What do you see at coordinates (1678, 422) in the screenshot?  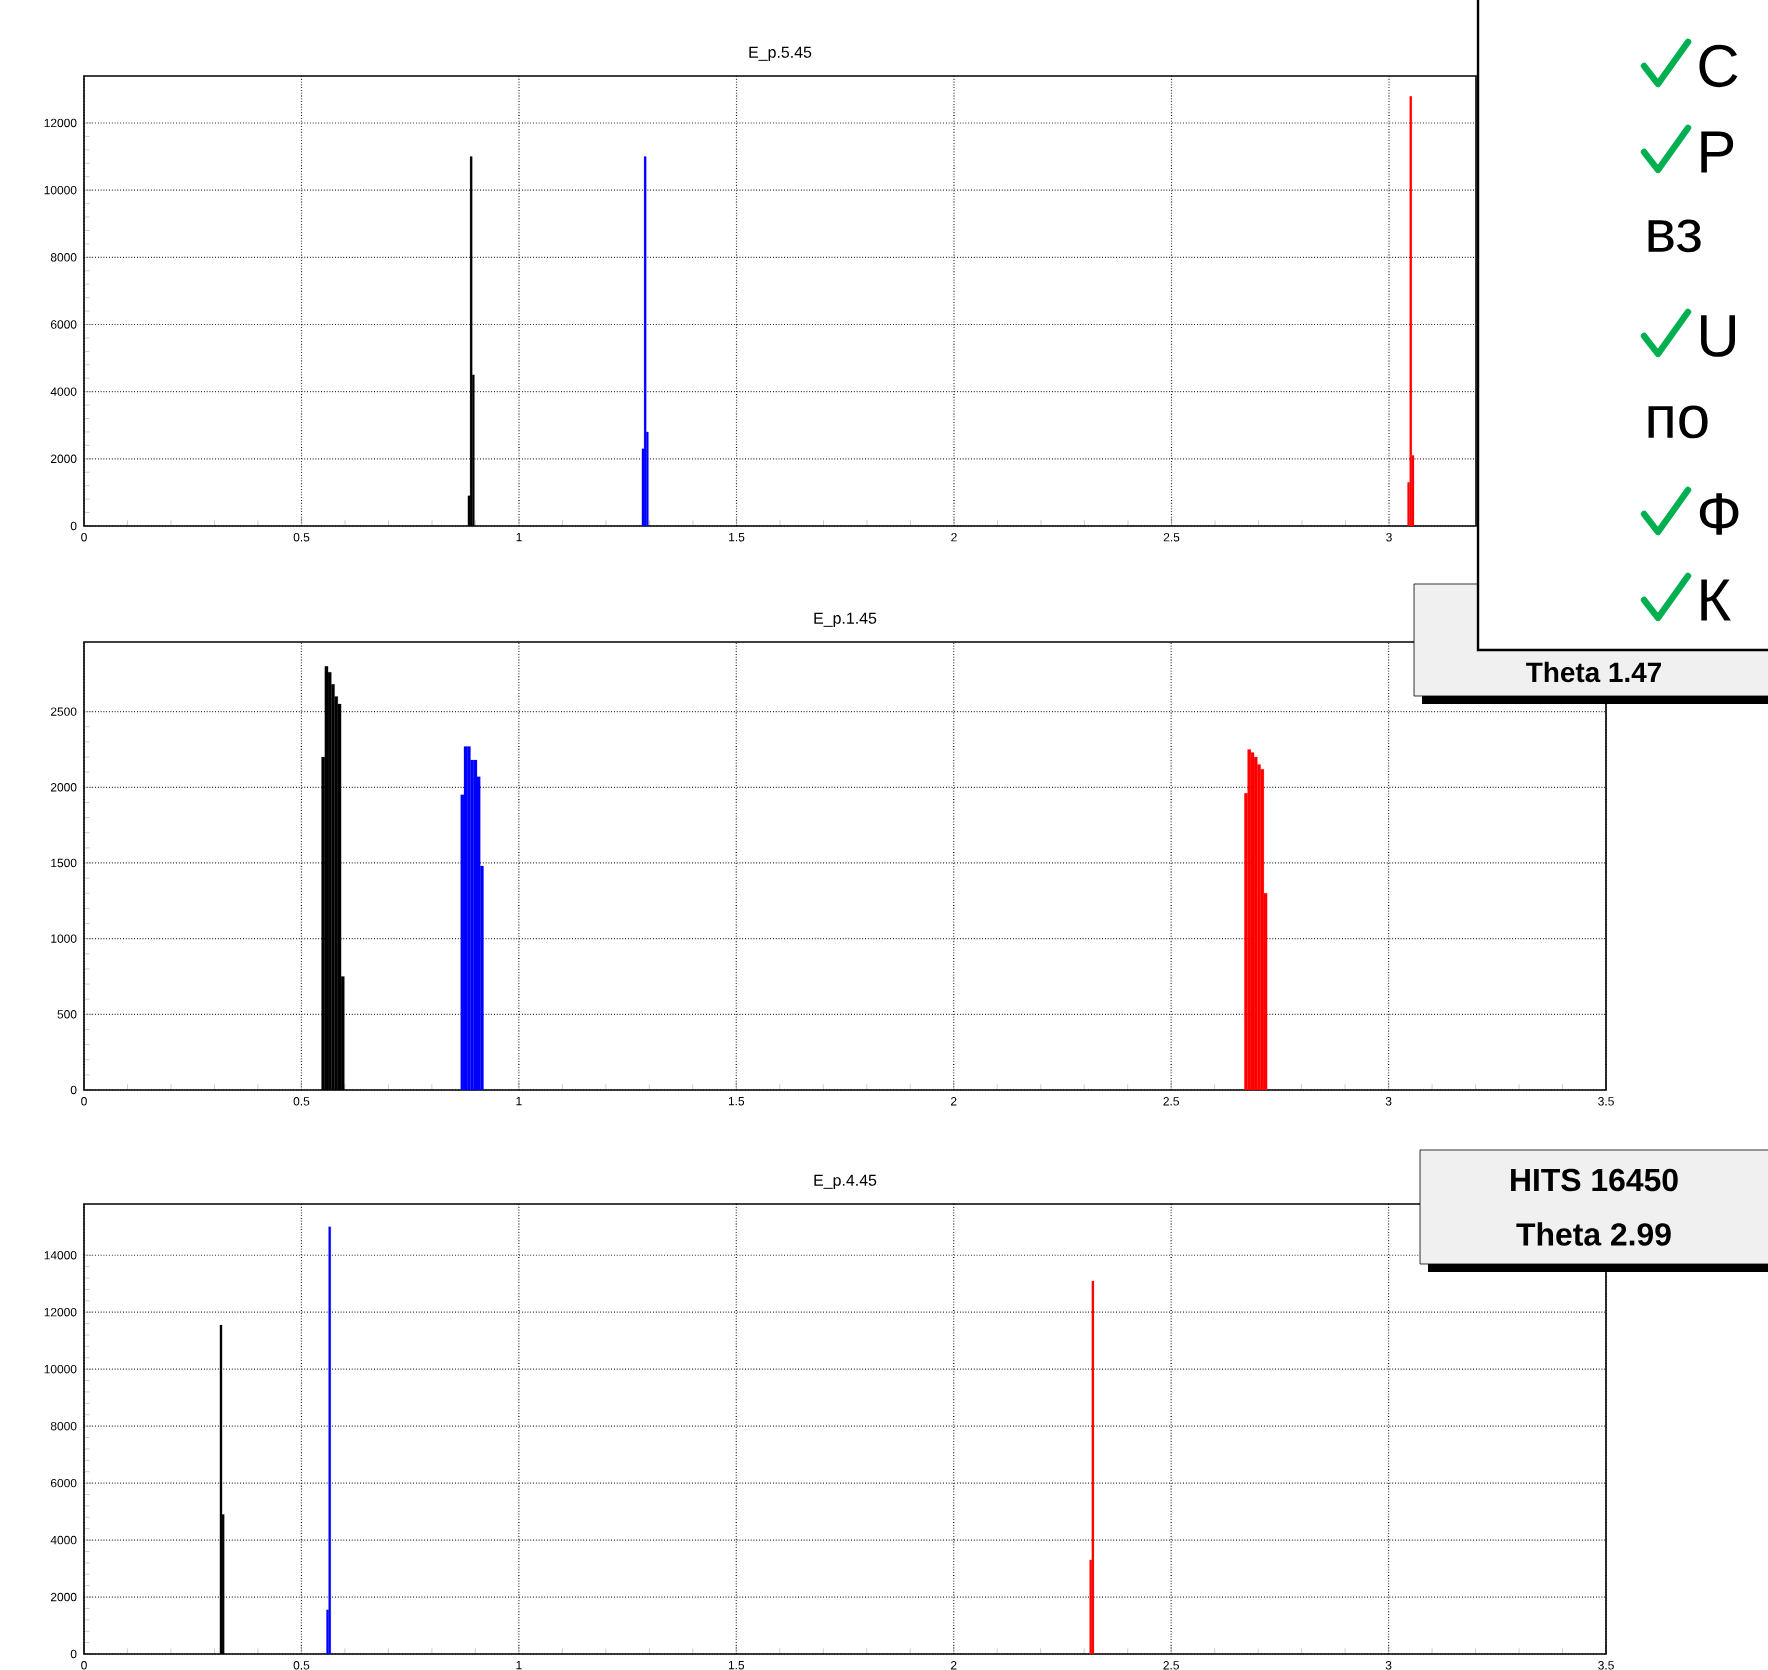 I see `text: по` at bounding box center [1678, 422].